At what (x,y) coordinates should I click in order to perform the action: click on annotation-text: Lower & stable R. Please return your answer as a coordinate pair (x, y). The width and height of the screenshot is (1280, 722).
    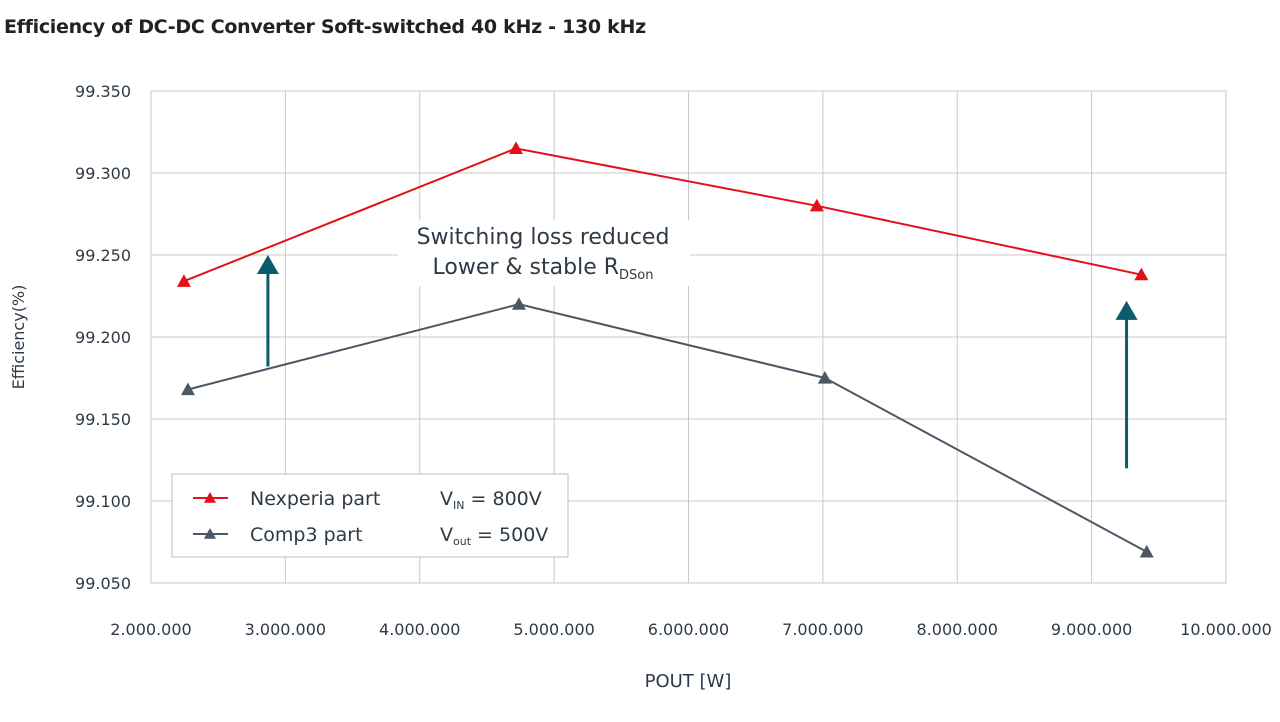
    Looking at the image, I should click on (526, 267).